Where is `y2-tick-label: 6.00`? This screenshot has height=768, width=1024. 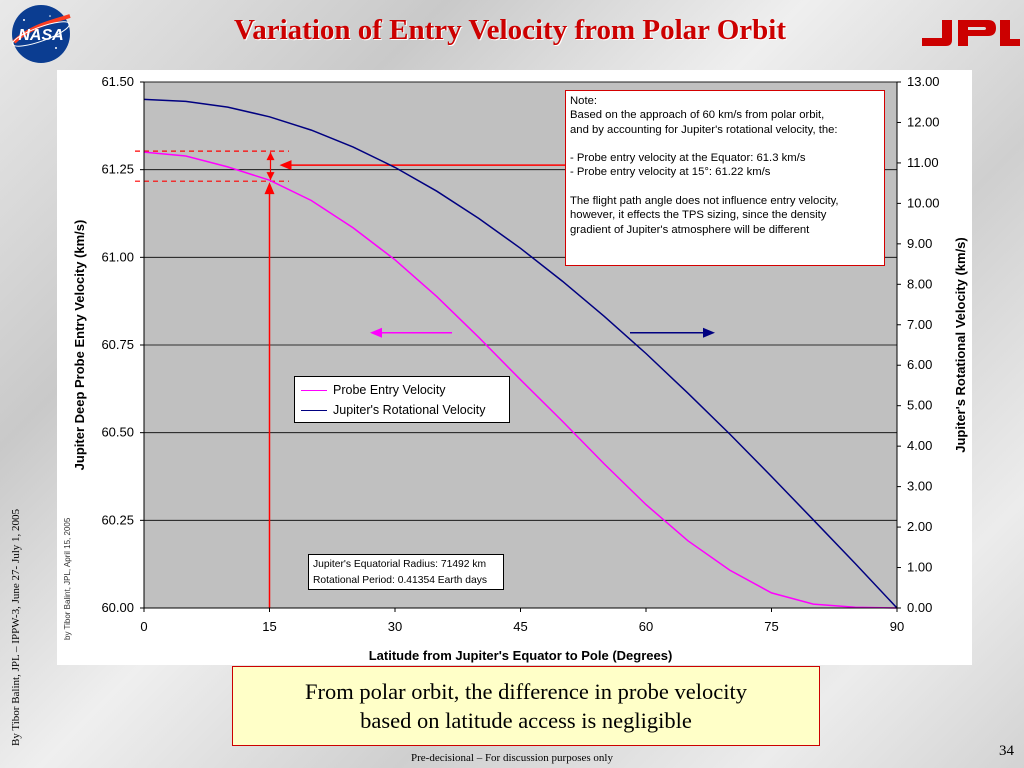 y2-tick-label: 6.00 is located at coordinates (919, 364).